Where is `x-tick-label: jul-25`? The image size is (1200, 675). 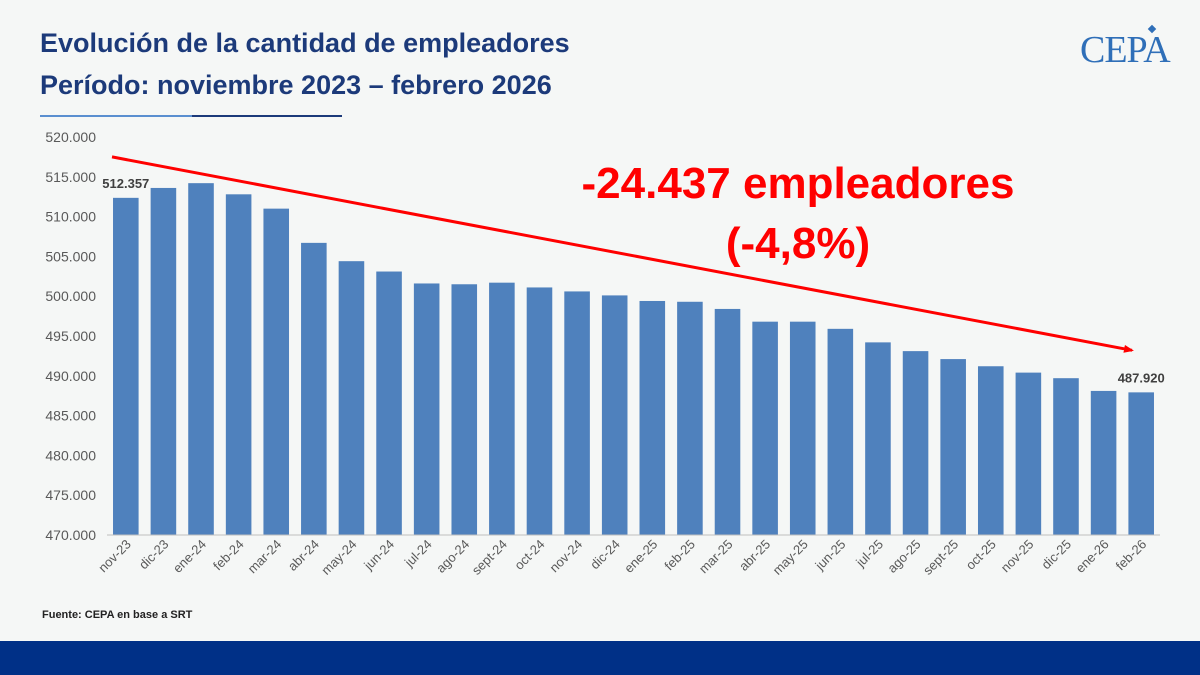 x-tick-label: jul-25 is located at coordinates (869, 554).